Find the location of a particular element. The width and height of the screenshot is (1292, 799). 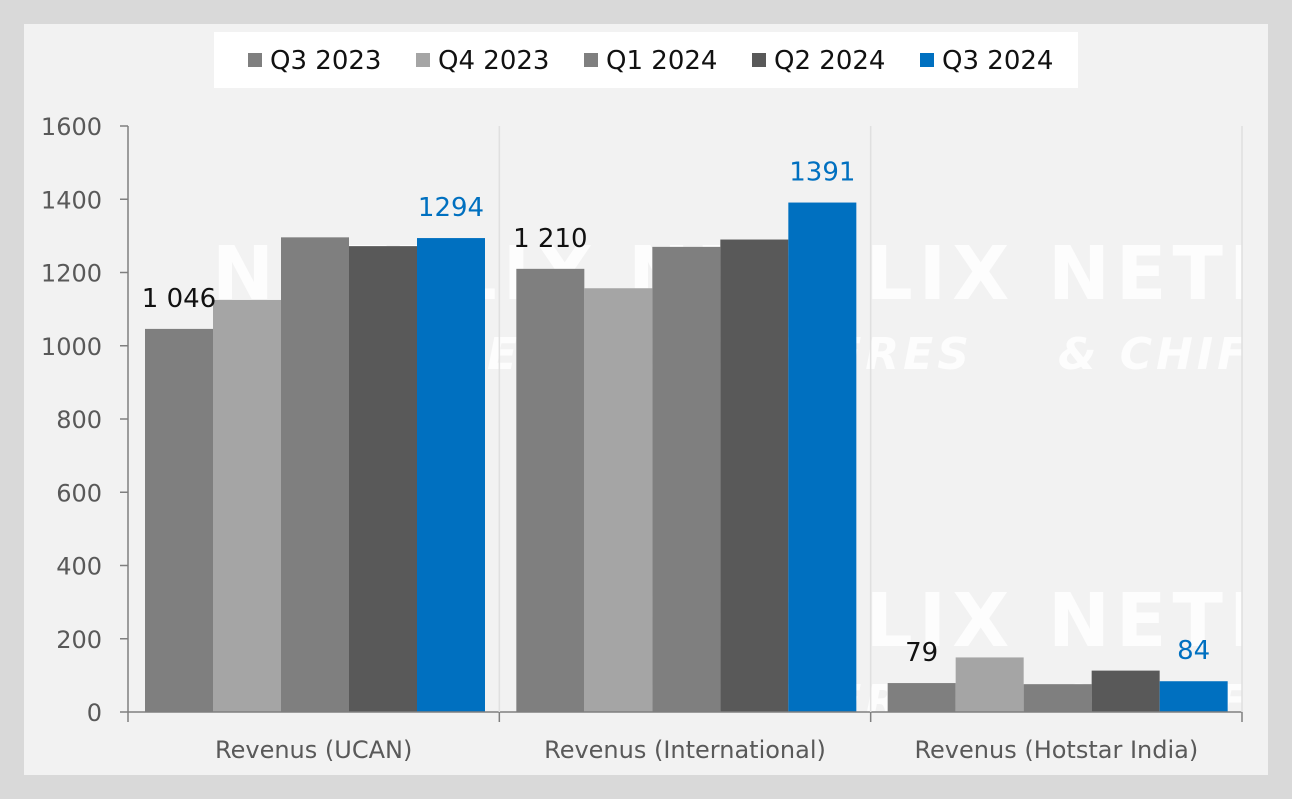

legend-label: Q2 2024 is located at coordinates (829, 61).